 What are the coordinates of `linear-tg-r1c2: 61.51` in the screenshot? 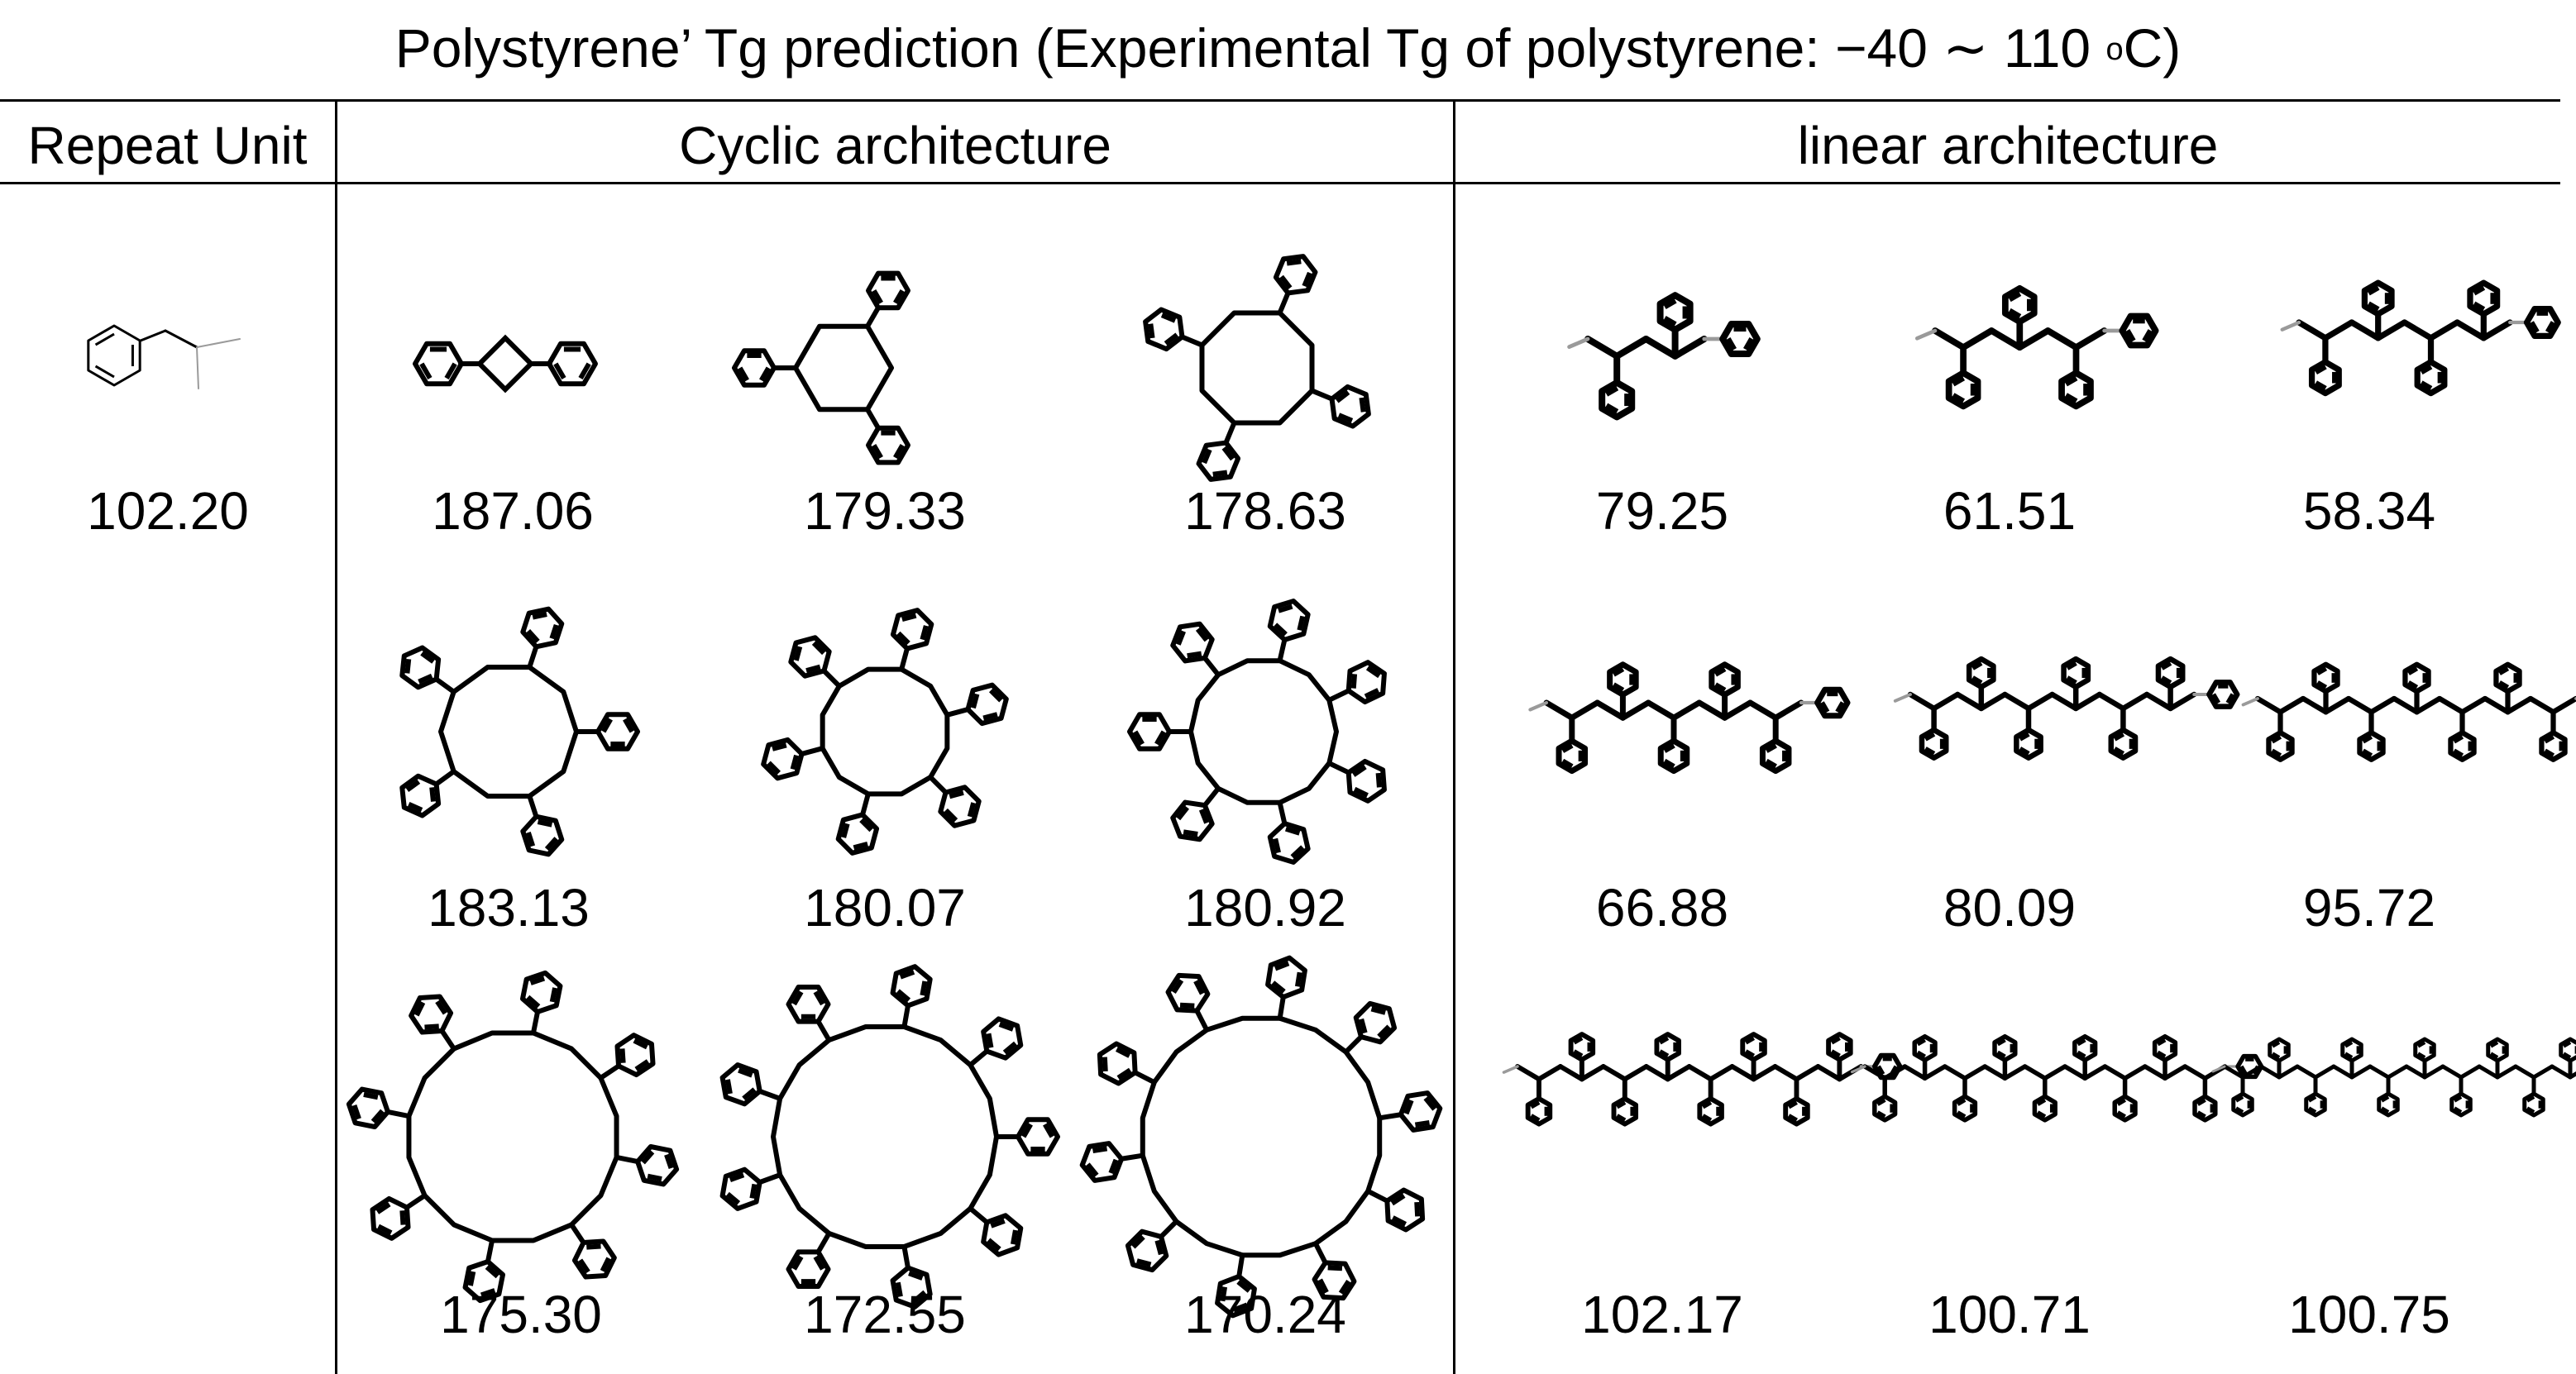 It's located at (2010, 511).